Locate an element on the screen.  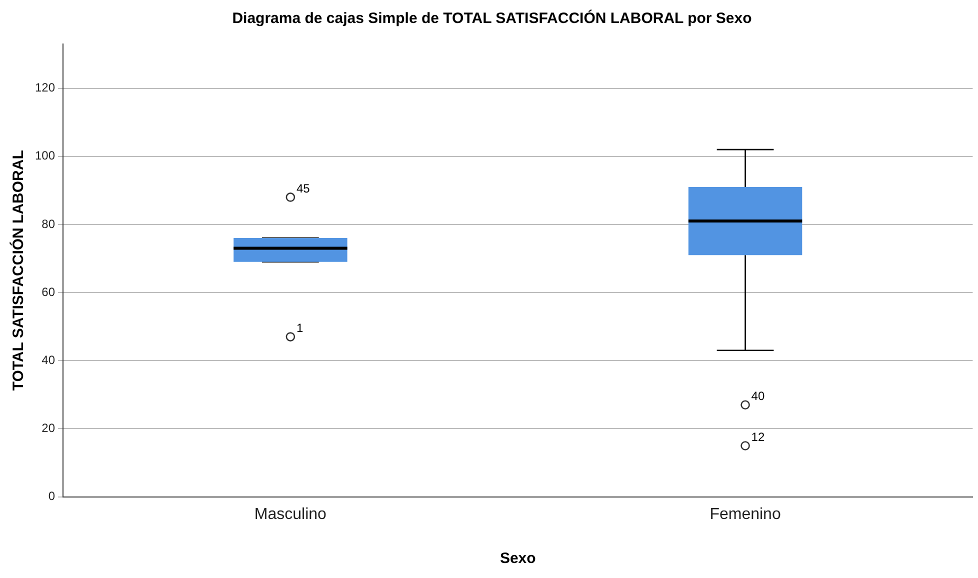
y-tick-label: 0 is located at coordinates (52, 496).